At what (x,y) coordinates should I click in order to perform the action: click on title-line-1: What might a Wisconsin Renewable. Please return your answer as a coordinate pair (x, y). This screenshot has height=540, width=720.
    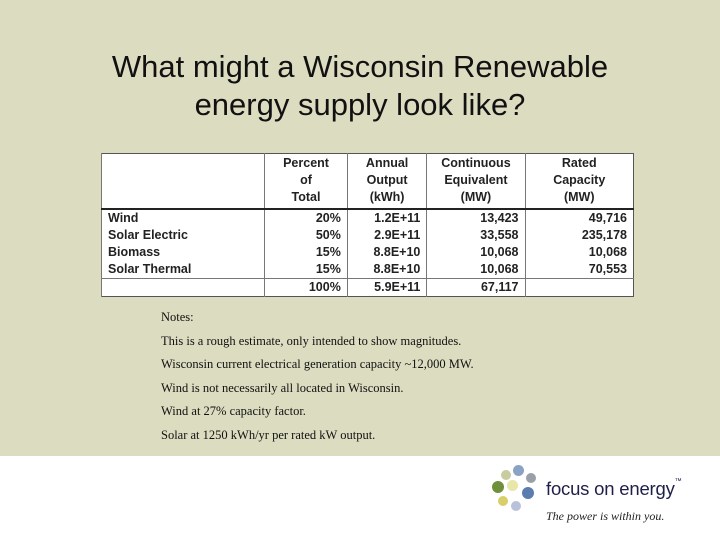
    Looking at the image, I should click on (360, 66).